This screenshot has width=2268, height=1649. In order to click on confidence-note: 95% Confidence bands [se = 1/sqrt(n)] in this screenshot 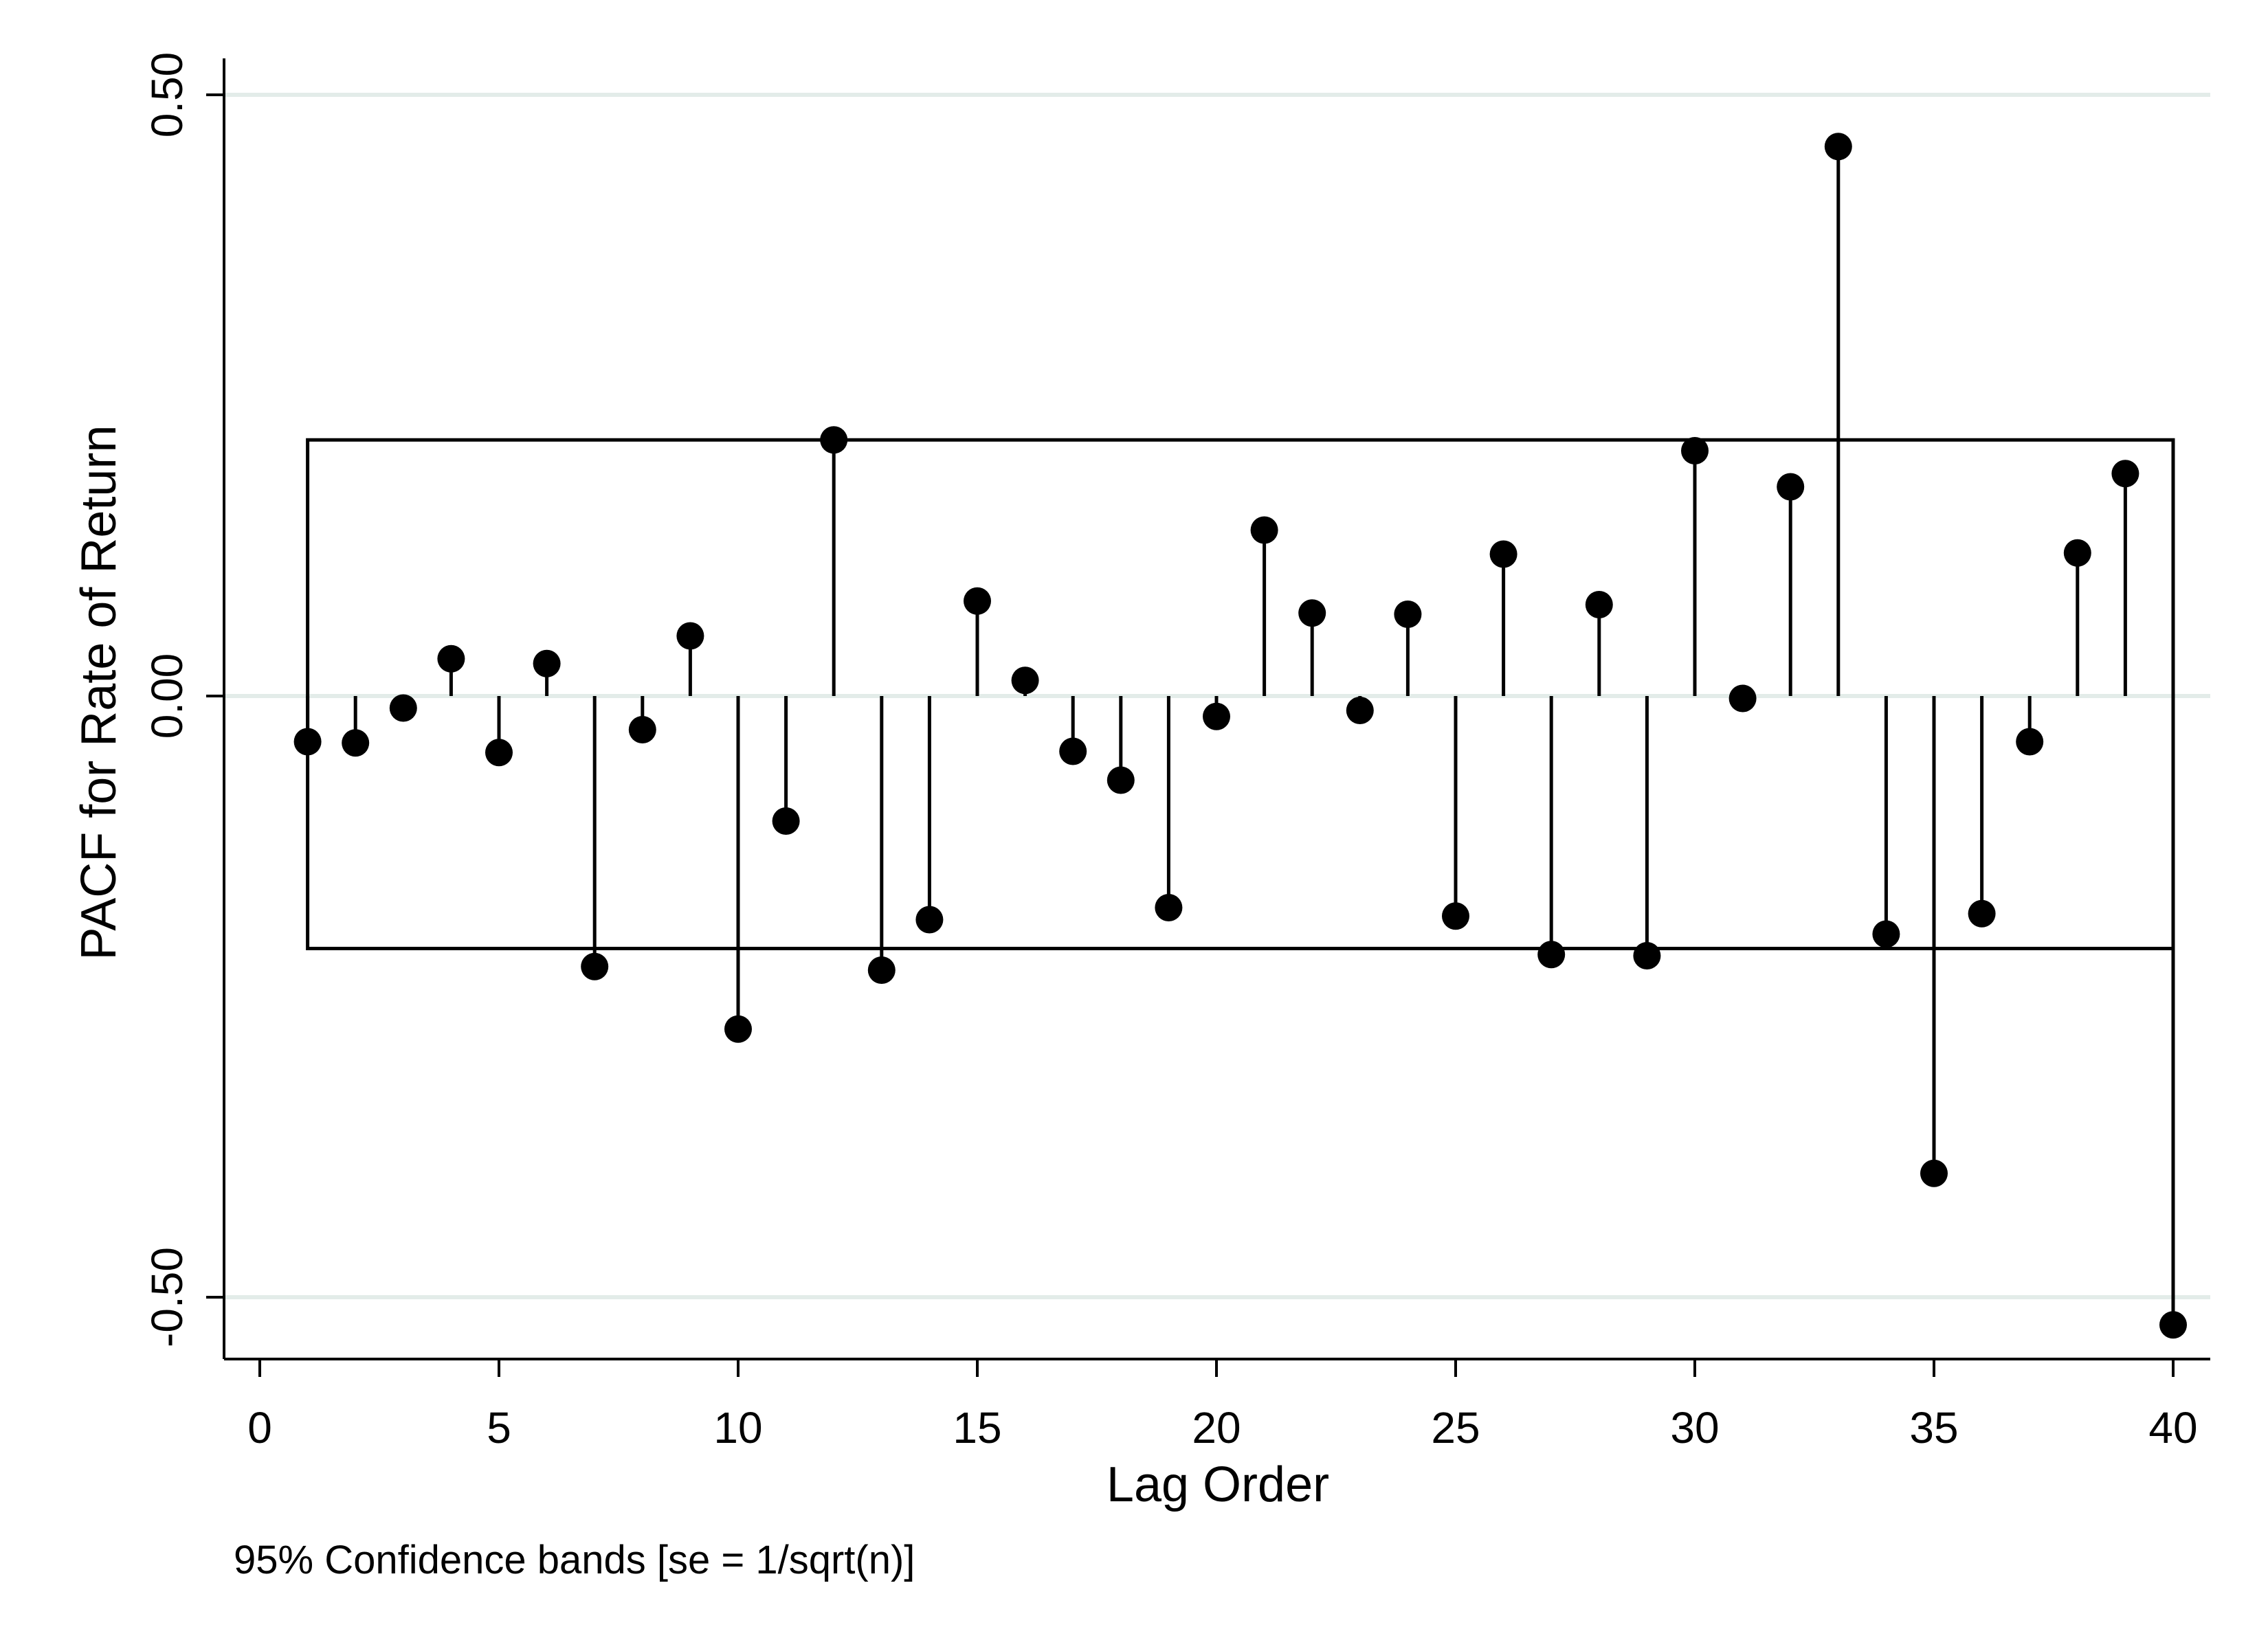, I will do `click(574, 1560)`.